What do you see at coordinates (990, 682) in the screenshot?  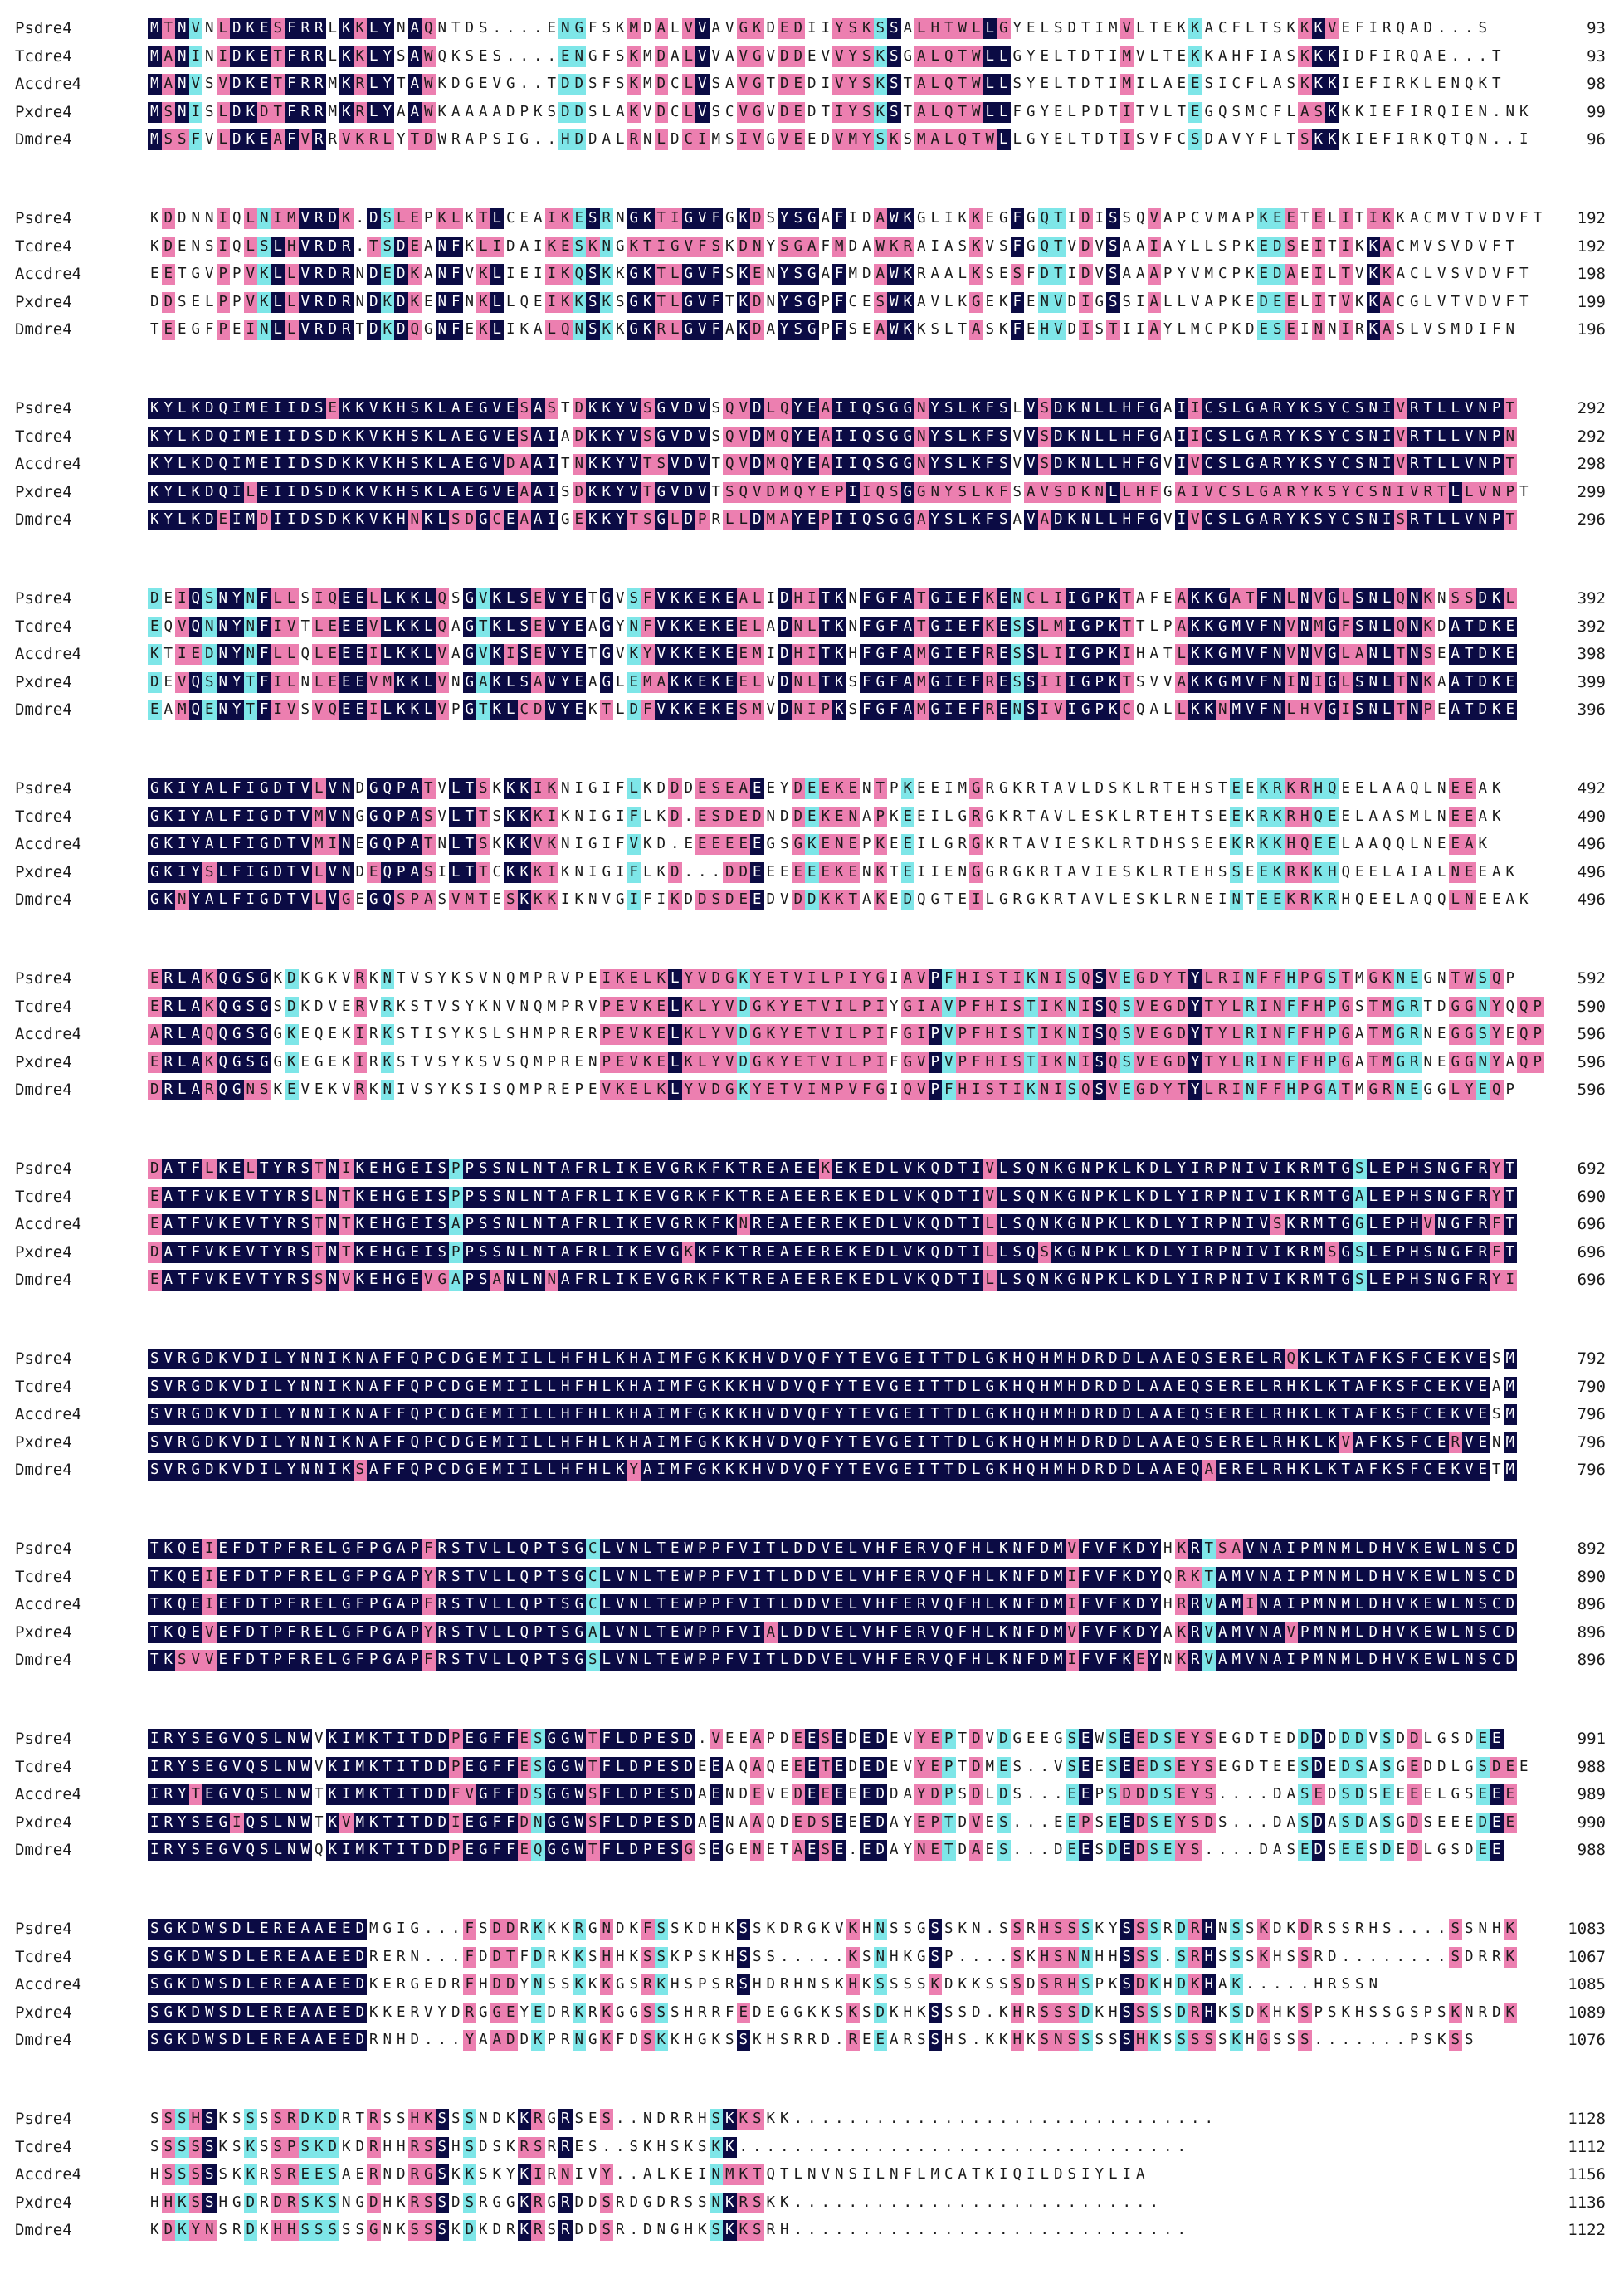 I see `residue: R` at bounding box center [990, 682].